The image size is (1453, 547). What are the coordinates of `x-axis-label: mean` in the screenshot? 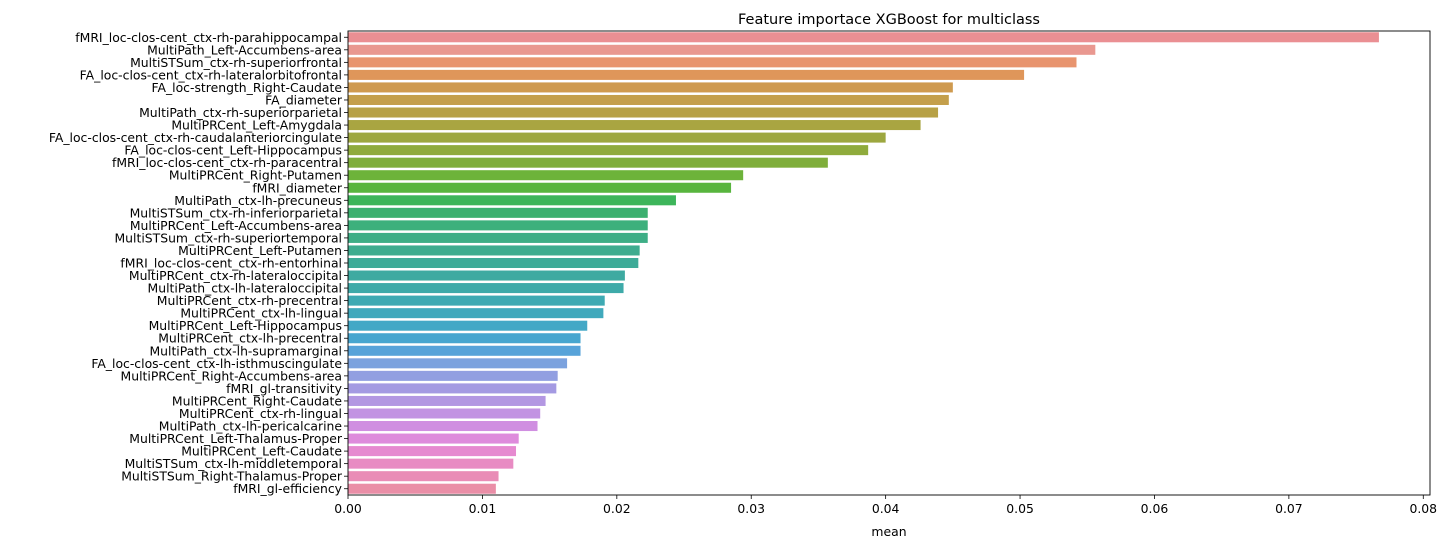 It's located at (888, 531).